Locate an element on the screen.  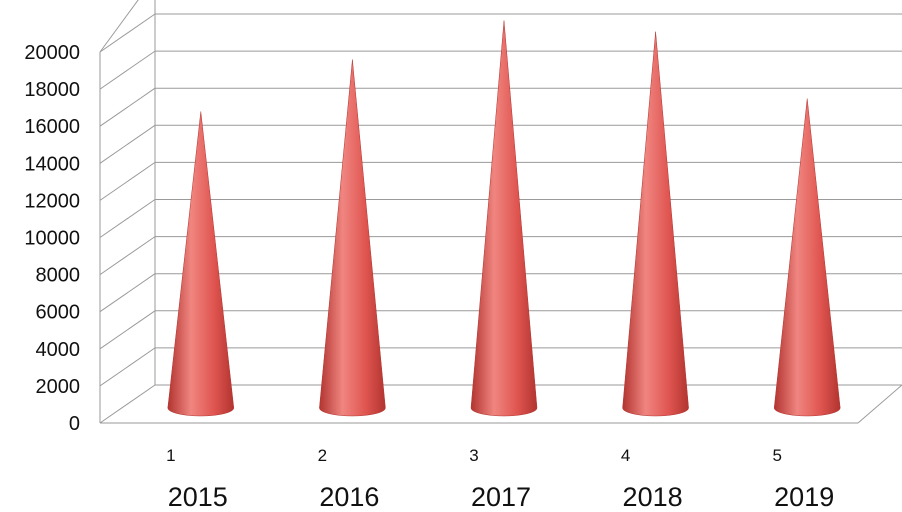
y-tick-label: 4000 is located at coordinates (58, 350).